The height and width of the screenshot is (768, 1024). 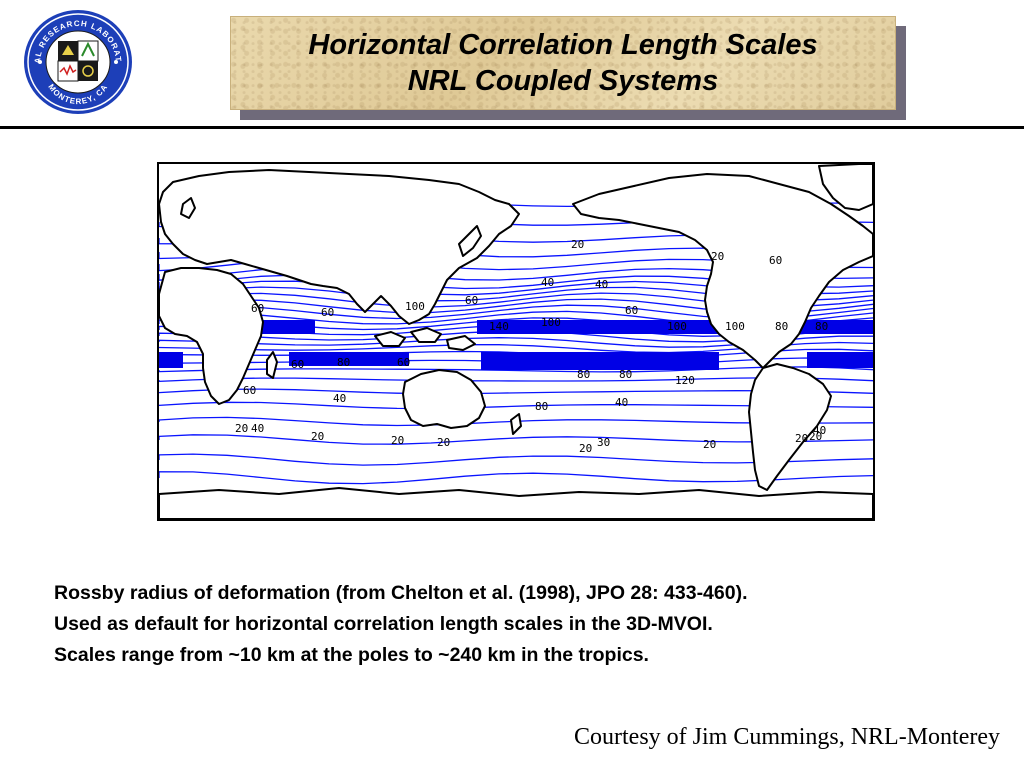 I want to click on eurasia, so click(x=339, y=247).